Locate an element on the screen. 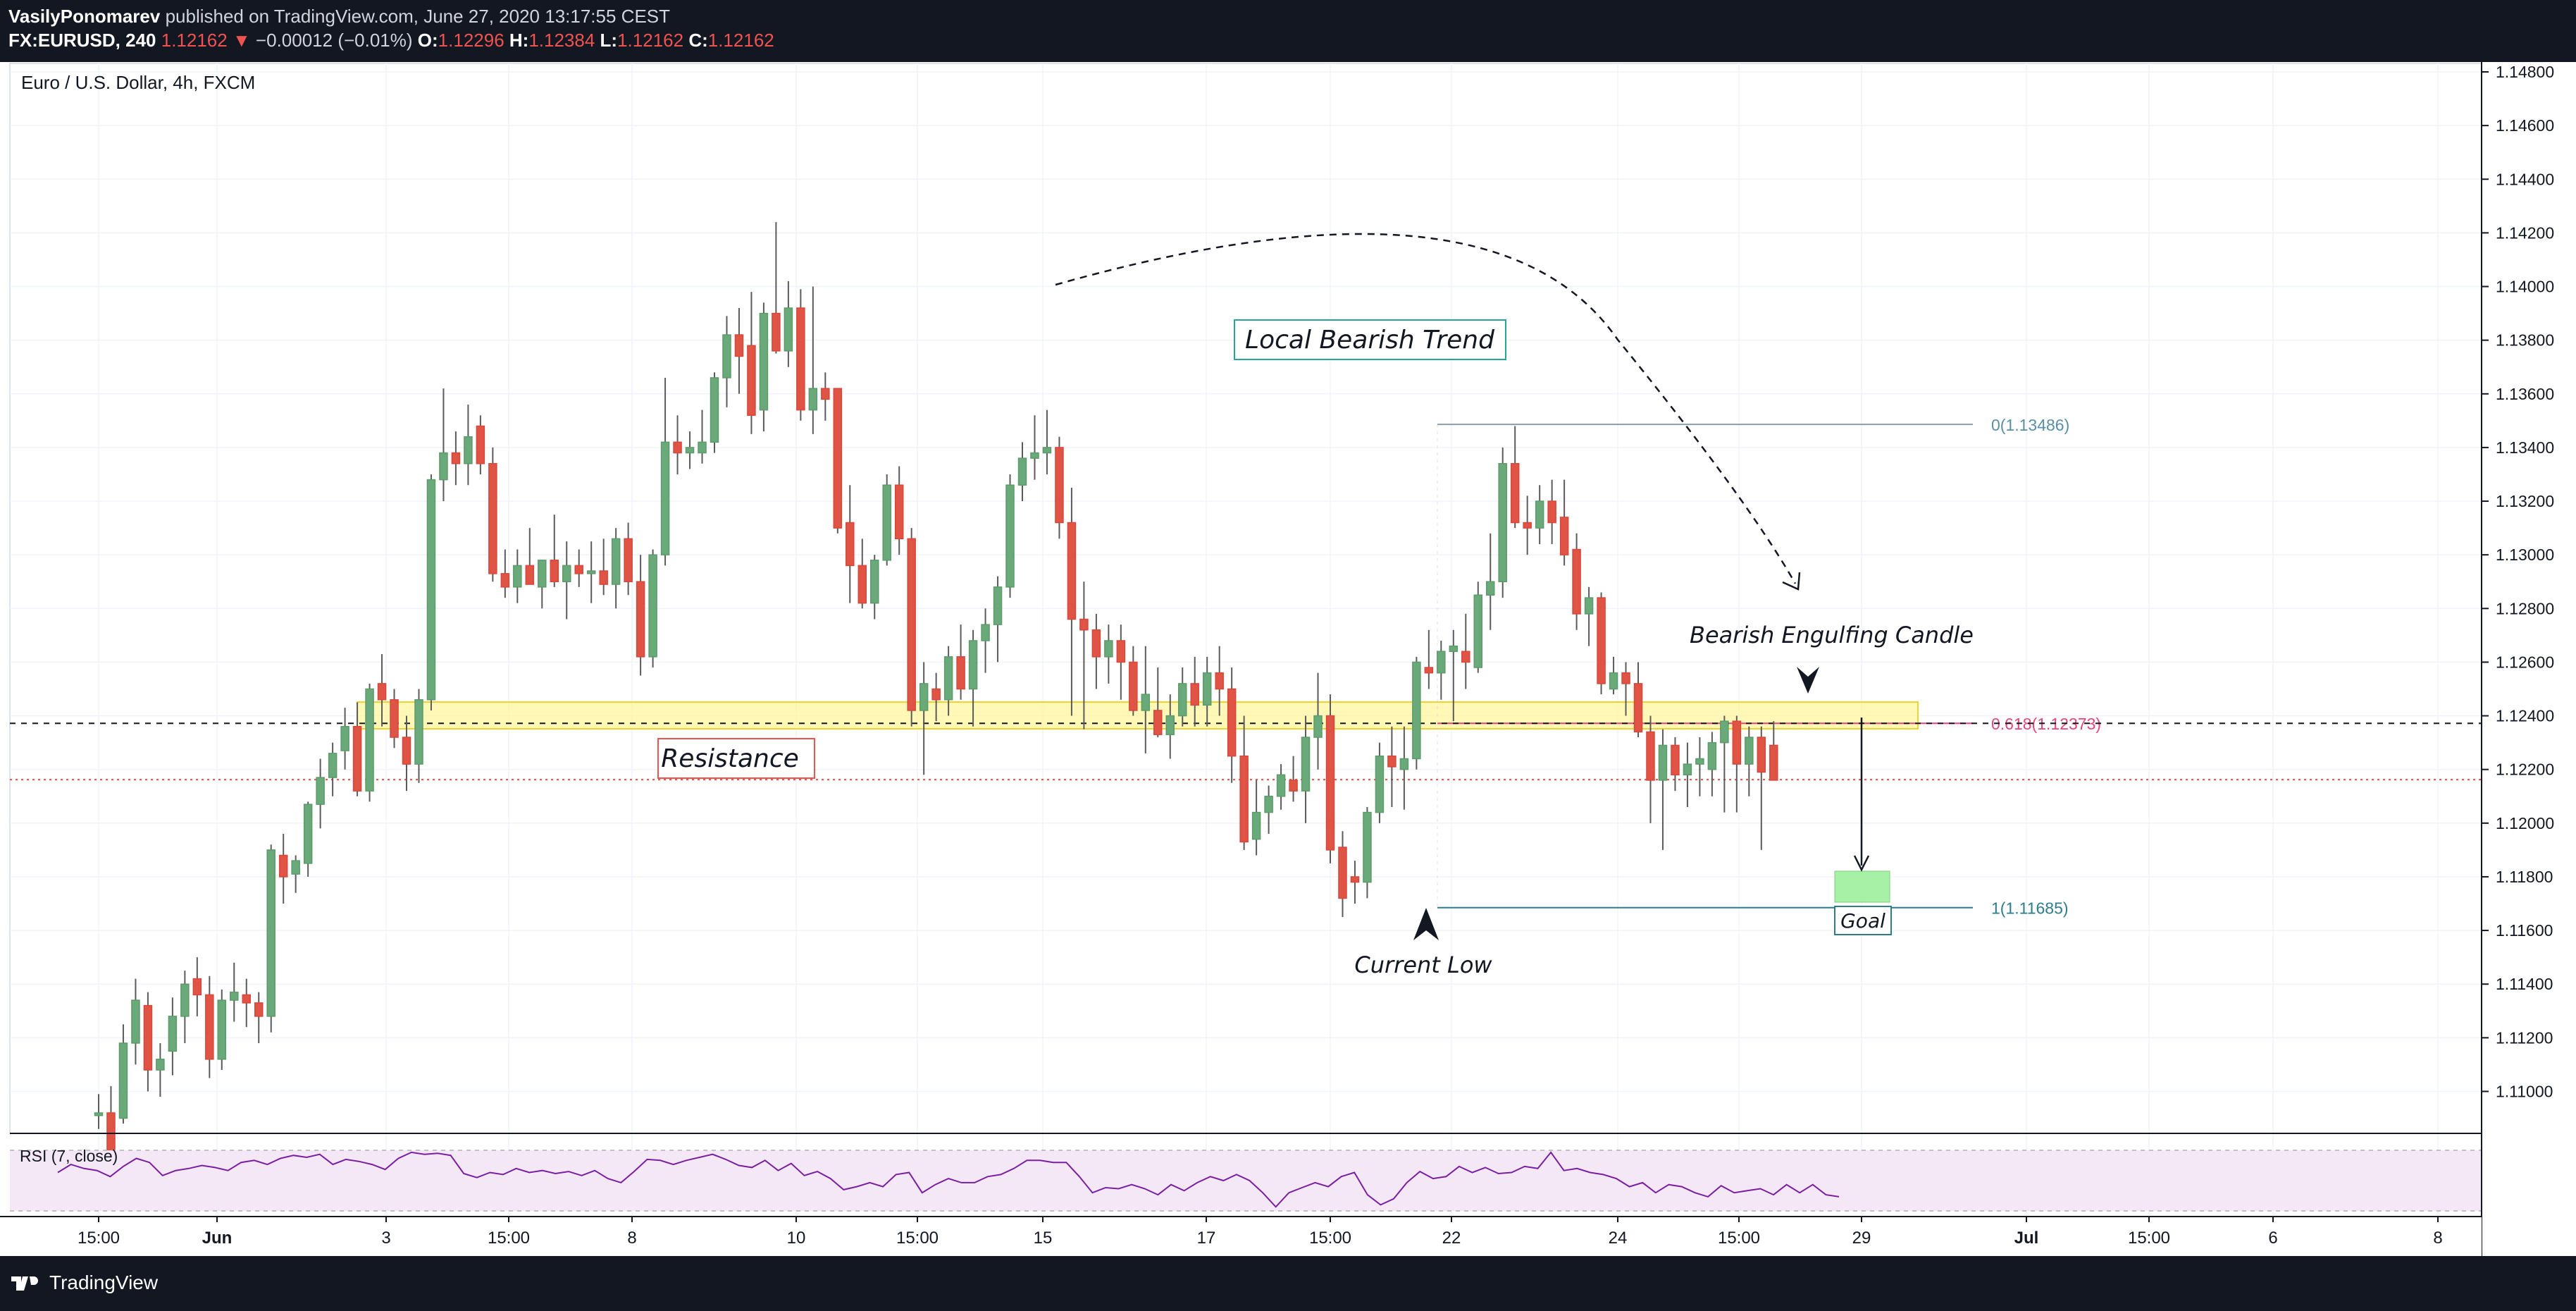 Image resolution: width=2576 pixels, height=1311 pixels. goal-box is located at coordinates (1862, 886).